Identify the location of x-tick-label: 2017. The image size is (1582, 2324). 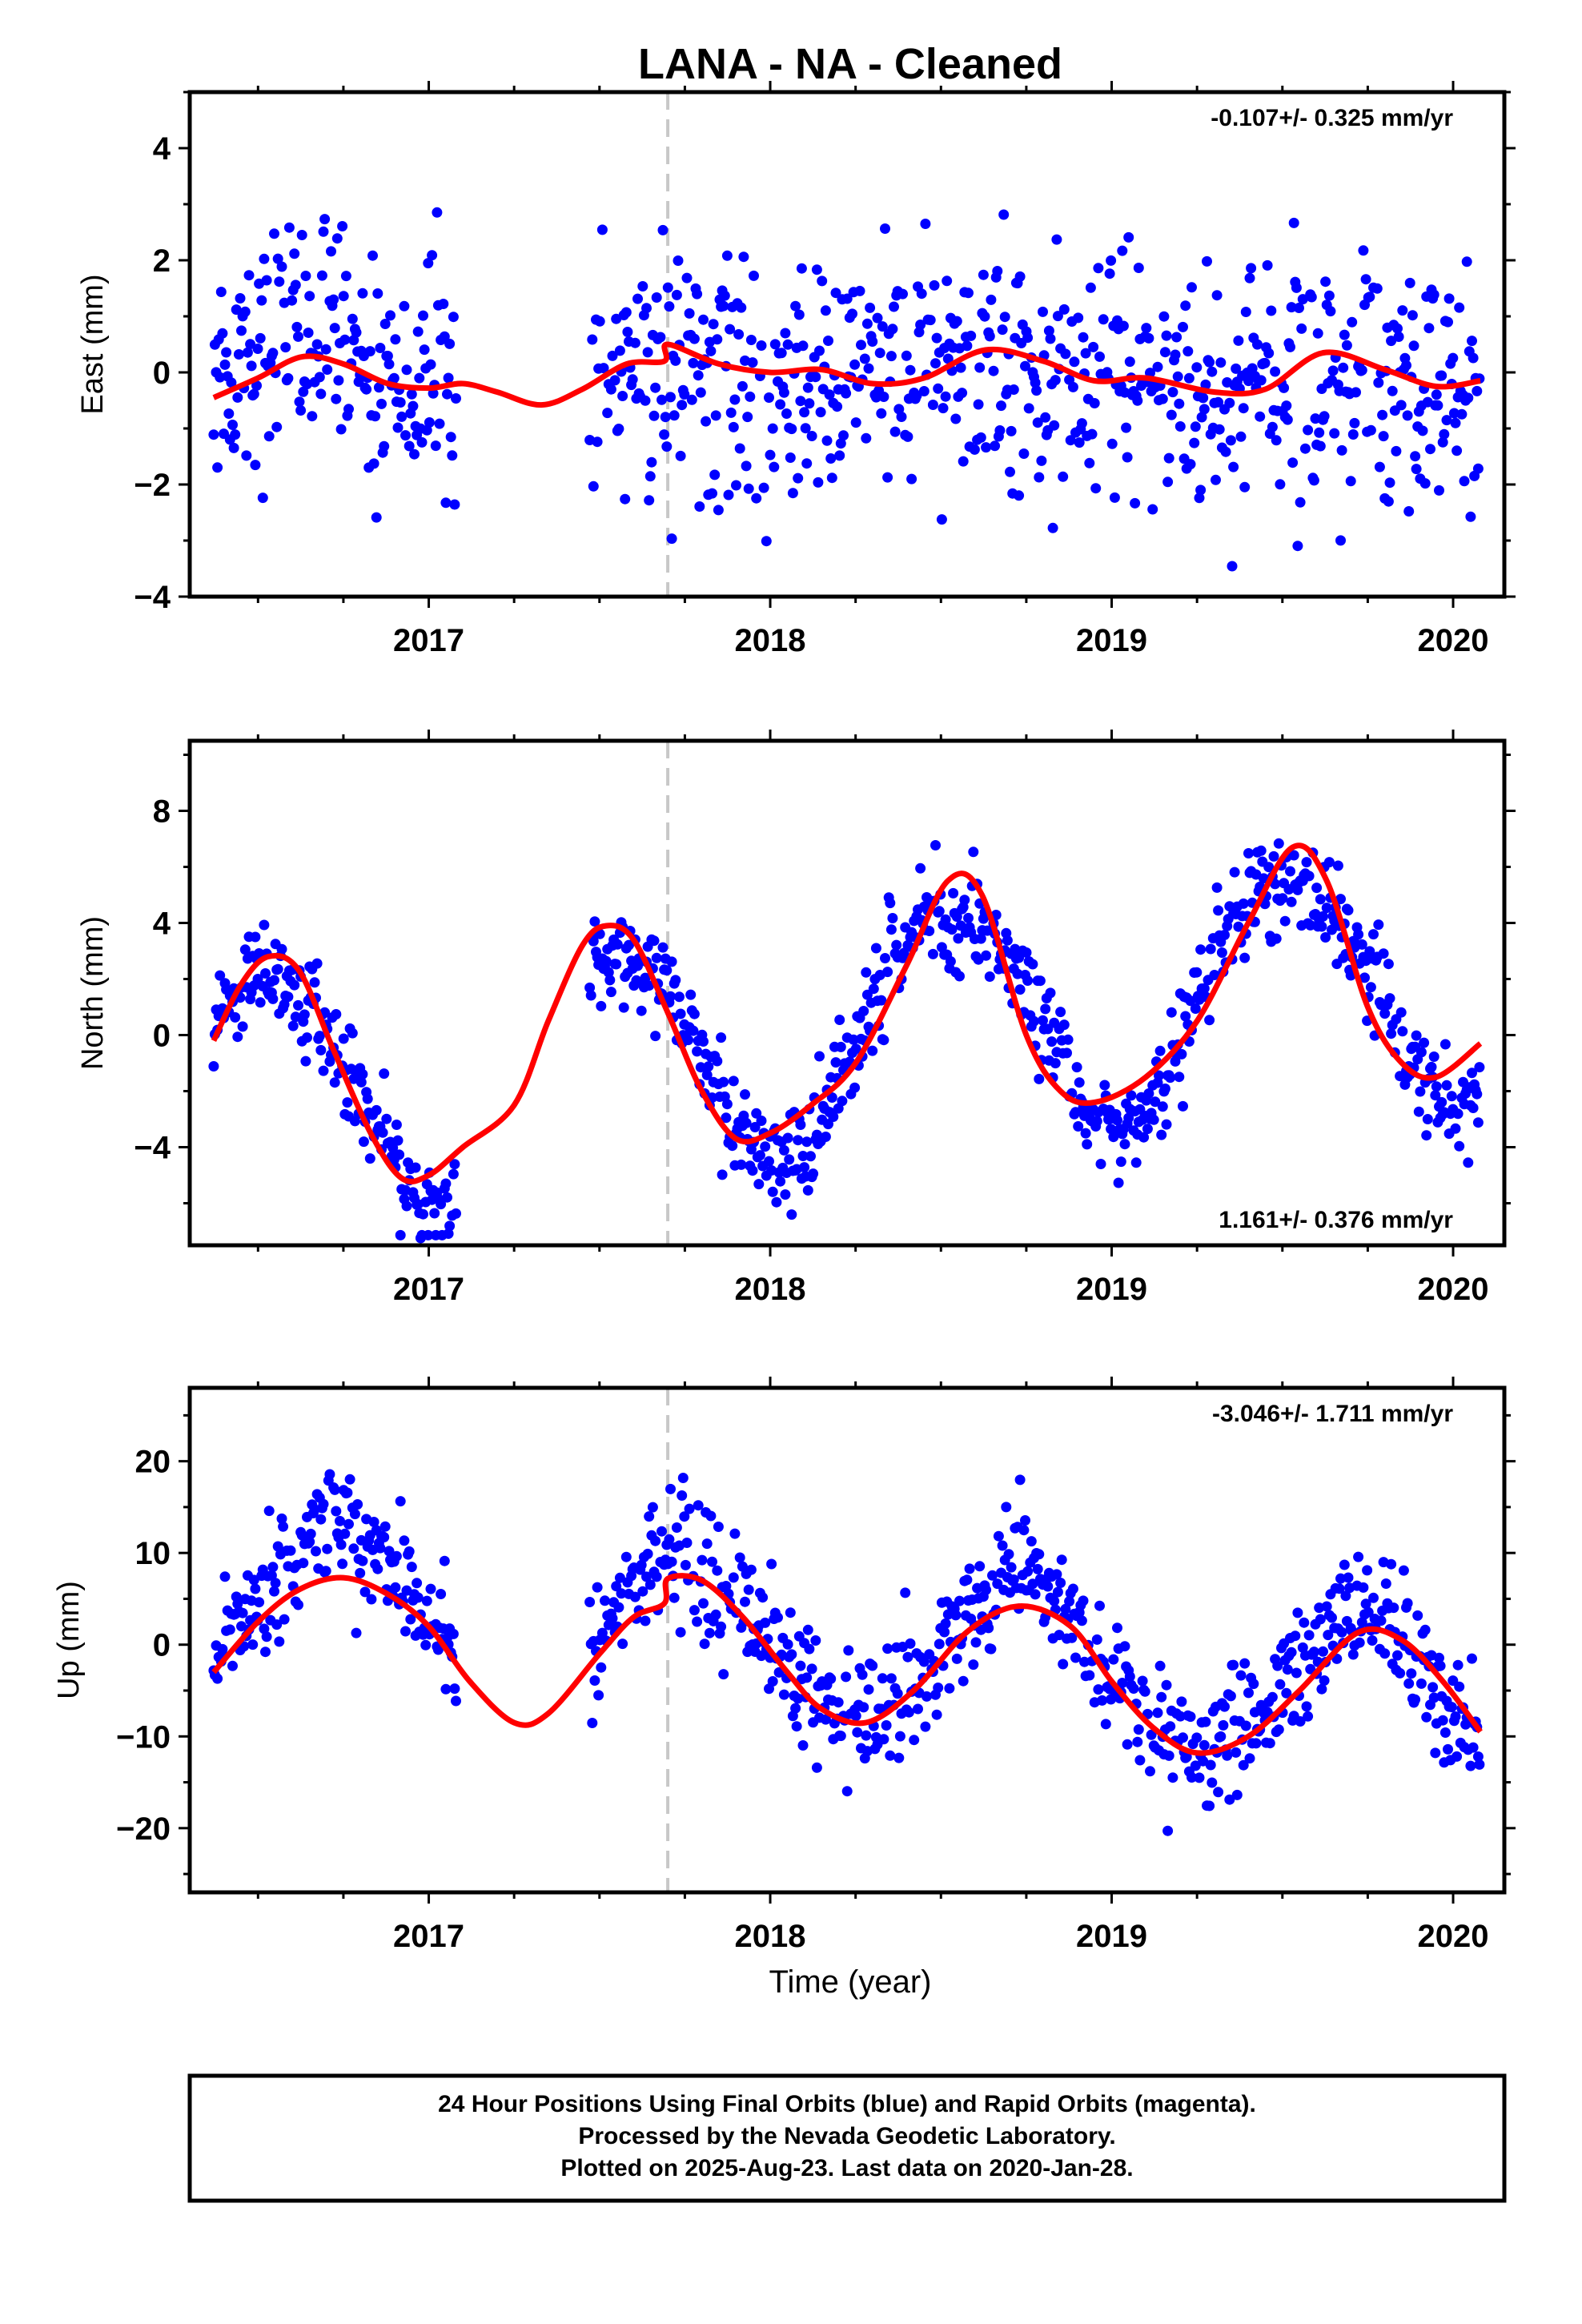
(429, 1289).